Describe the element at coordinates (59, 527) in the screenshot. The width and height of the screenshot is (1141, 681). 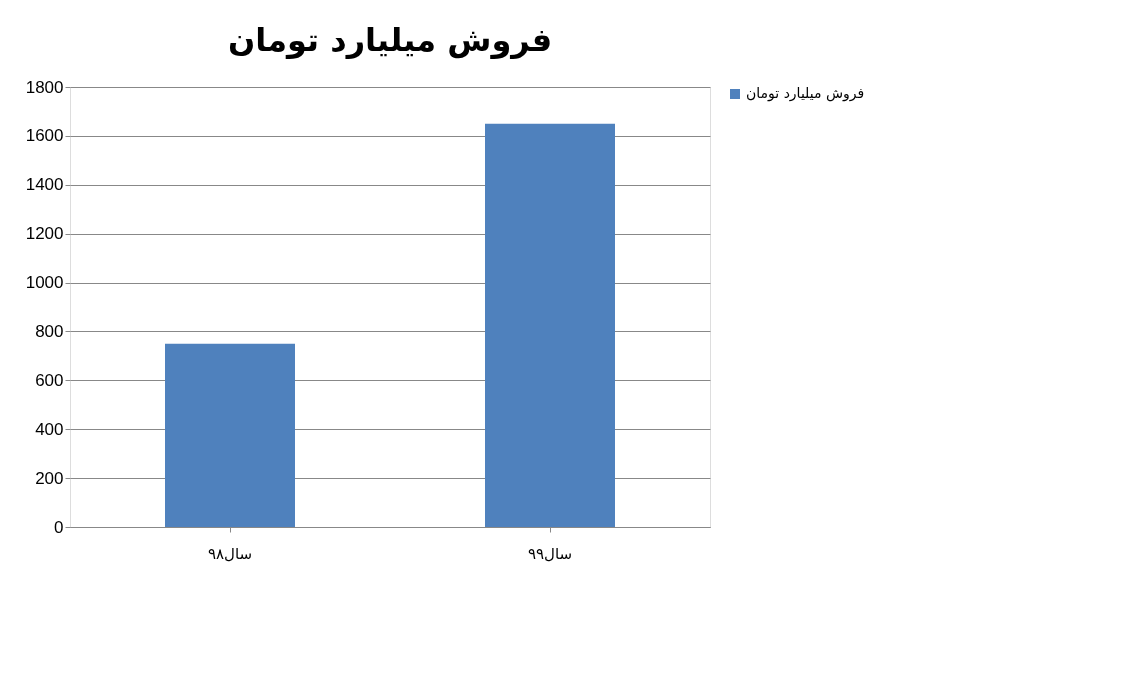
I see `y-tick-label: 0` at that location.